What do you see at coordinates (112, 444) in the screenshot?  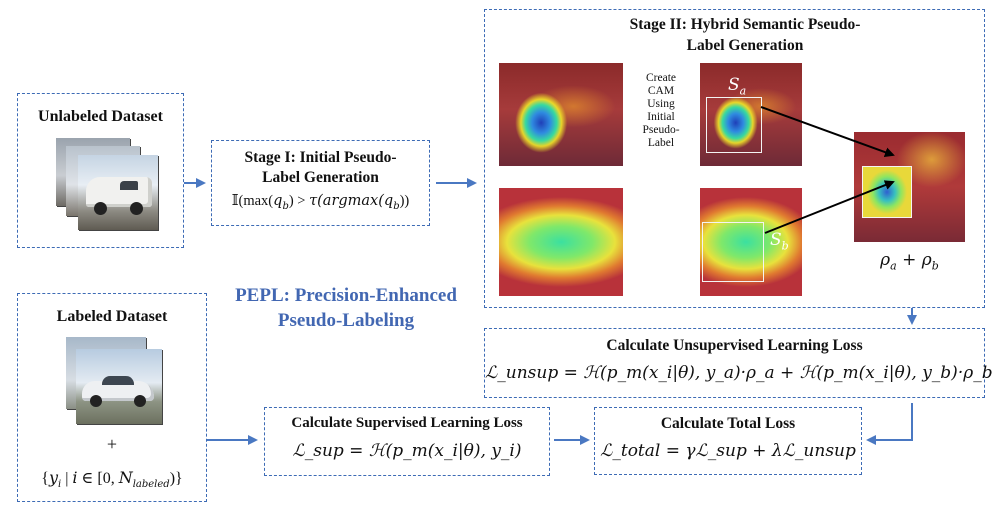 I see `labeled-plus: +` at bounding box center [112, 444].